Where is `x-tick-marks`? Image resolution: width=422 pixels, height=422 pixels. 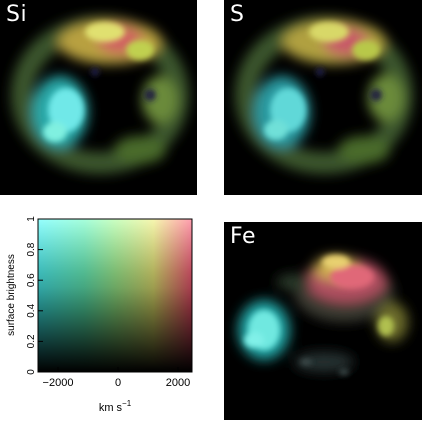 x-tick-marks is located at coordinates (118, 369).